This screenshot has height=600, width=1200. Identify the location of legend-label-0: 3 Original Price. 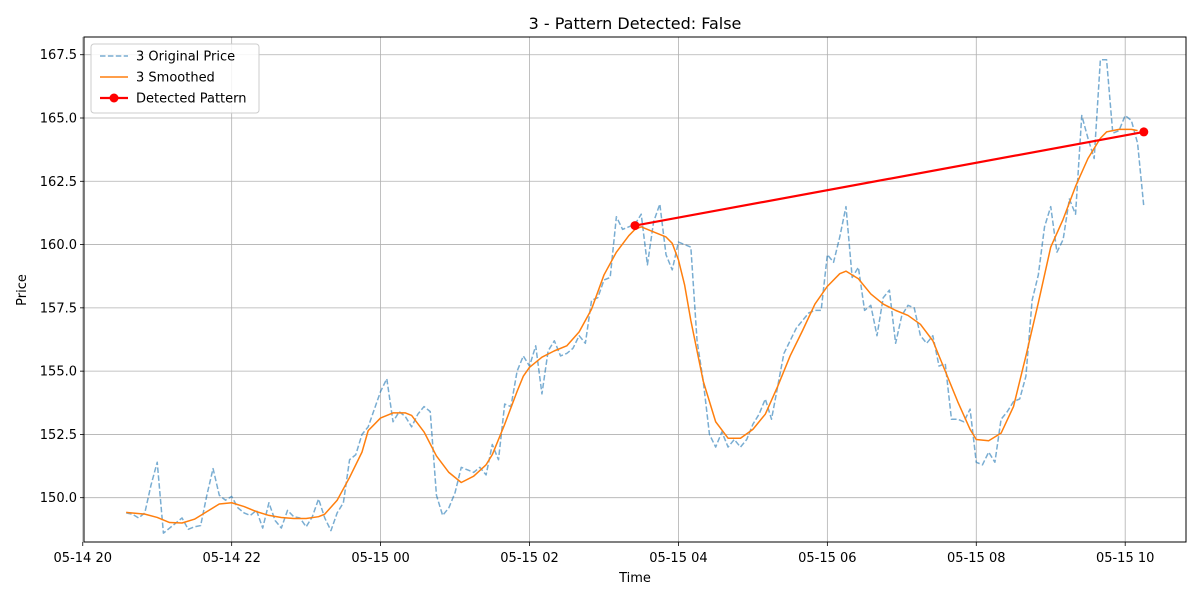
(185, 57).